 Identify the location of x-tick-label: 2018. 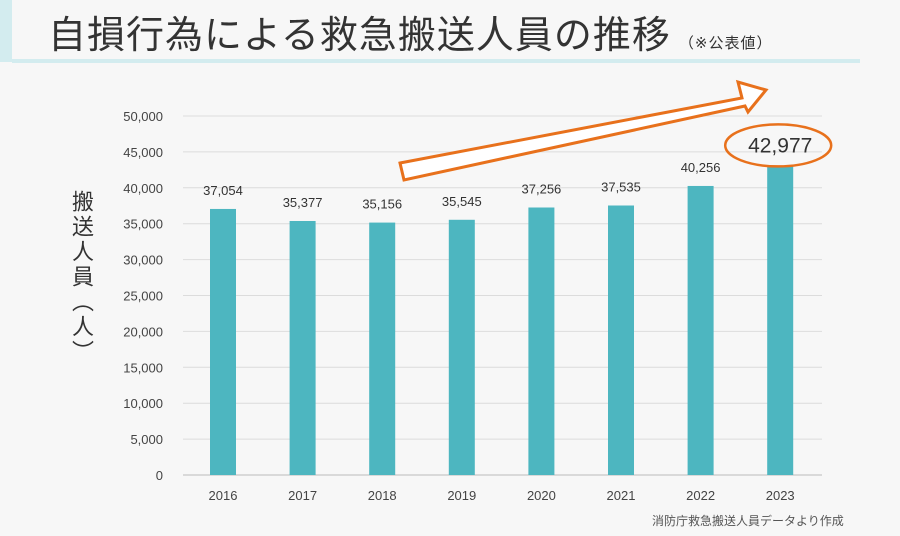
(382, 495).